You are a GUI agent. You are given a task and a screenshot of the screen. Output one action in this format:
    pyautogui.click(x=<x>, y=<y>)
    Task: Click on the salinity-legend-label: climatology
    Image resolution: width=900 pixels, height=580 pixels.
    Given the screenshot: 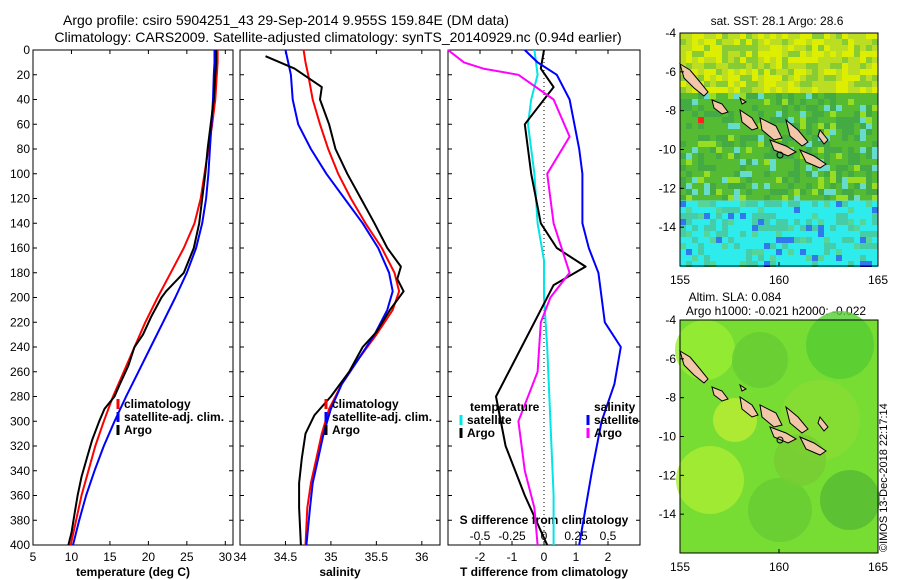 What is the action you would take?
    pyautogui.click(x=365, y=404)
    